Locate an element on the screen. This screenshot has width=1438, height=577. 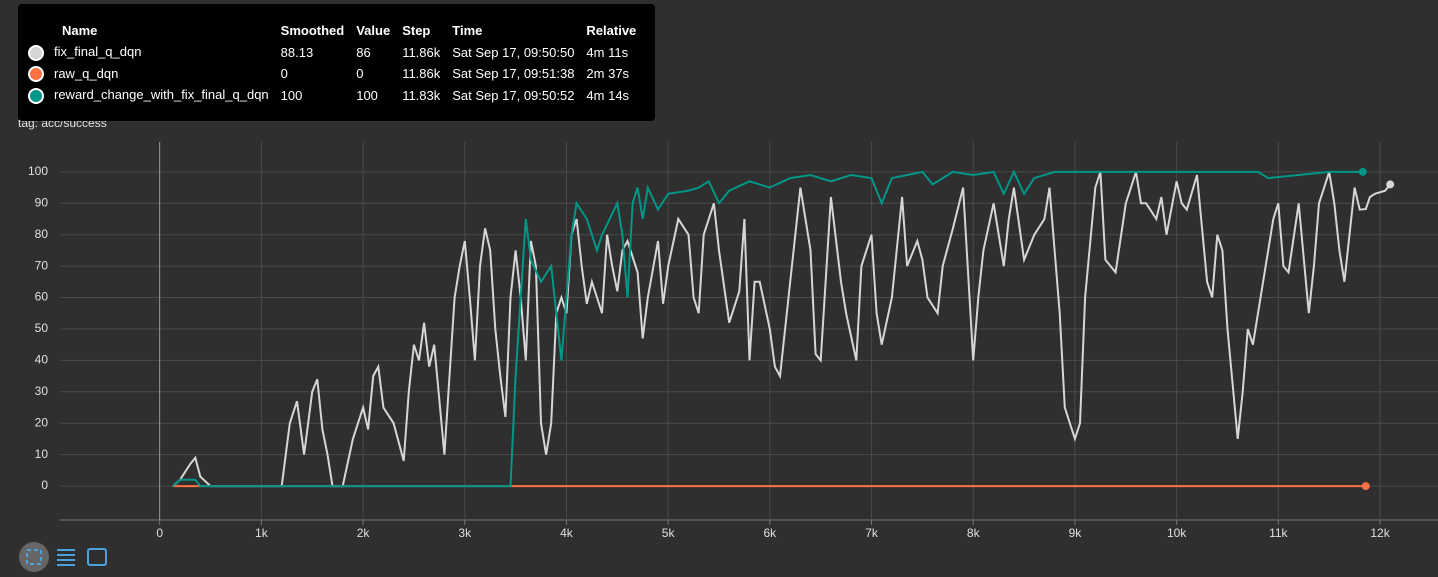
tooltip-cell: 11.83k is located at coordinates (421, 95).